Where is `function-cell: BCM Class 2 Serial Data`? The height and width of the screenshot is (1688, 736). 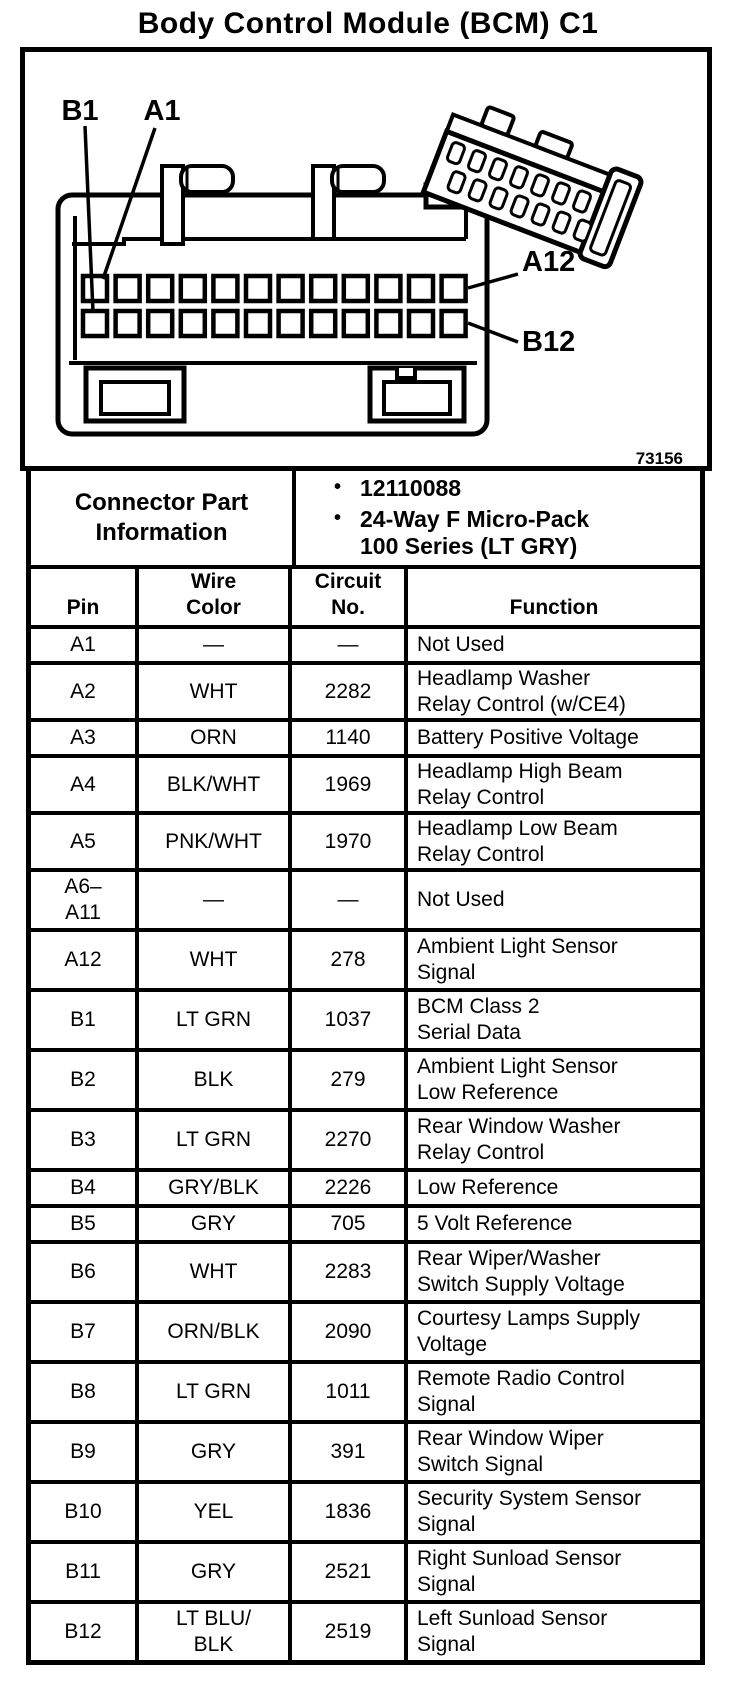 function-cell: BCM Class 2 Serial Data is located at coordinates (552, 1020).